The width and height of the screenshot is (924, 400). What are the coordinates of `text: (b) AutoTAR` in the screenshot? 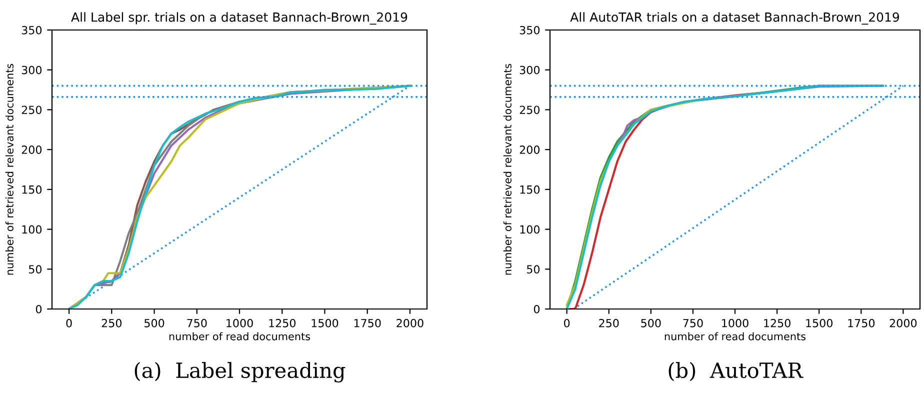 It's located at (736, 372).